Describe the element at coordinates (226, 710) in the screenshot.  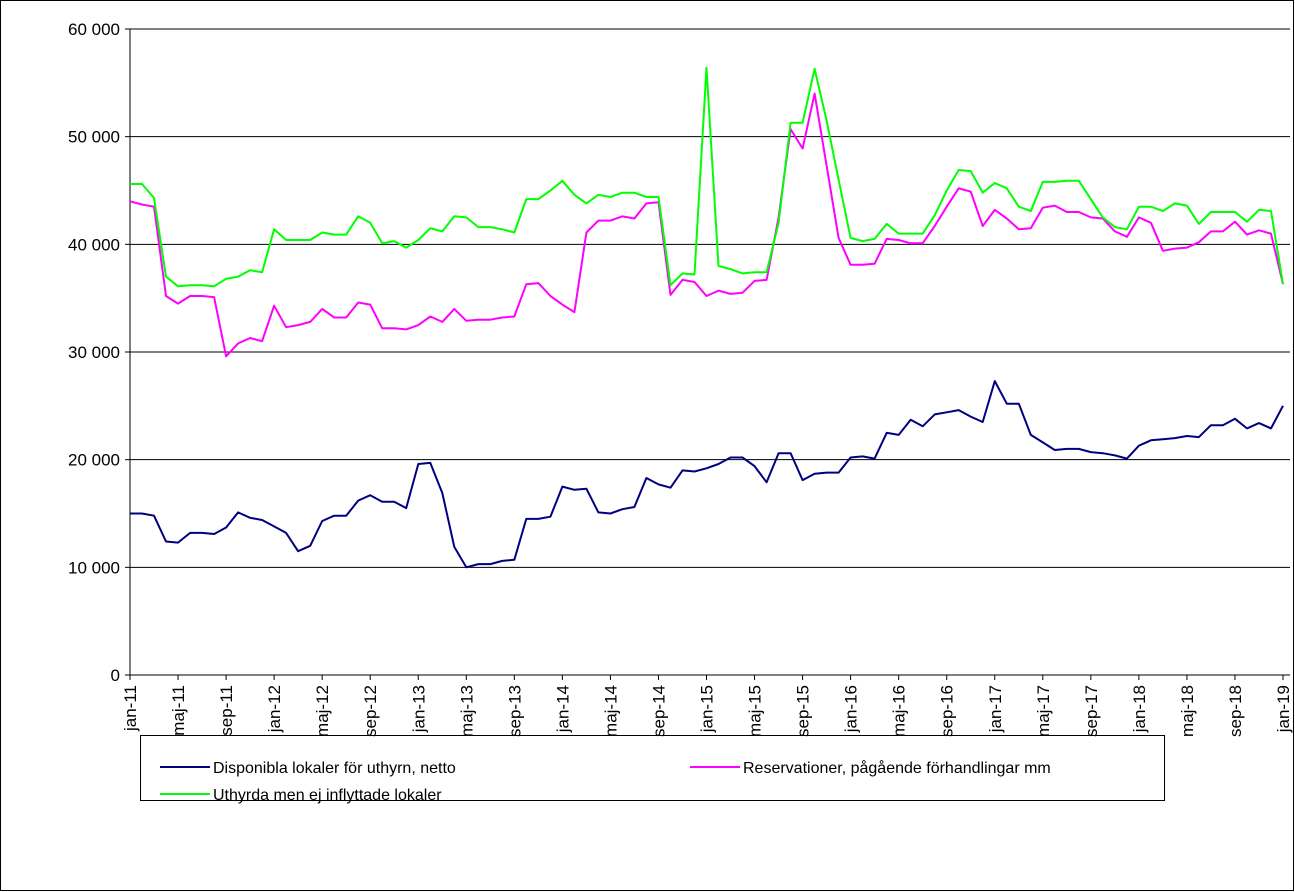
I see `x-tick-label: sep-11` at that location.